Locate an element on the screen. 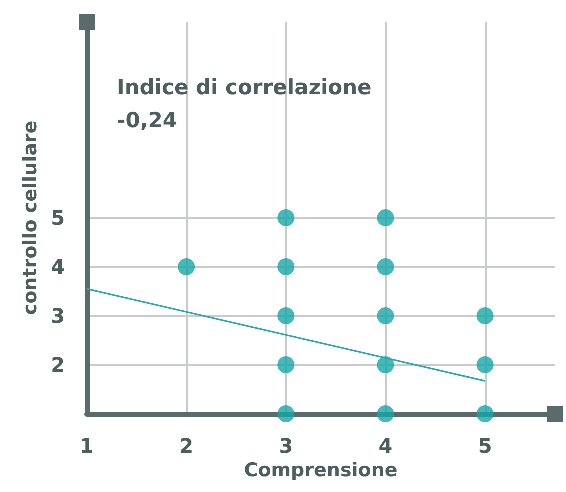 The image size is (566, 492). x-tick-label: 5 is located at coordinates (485, 446).